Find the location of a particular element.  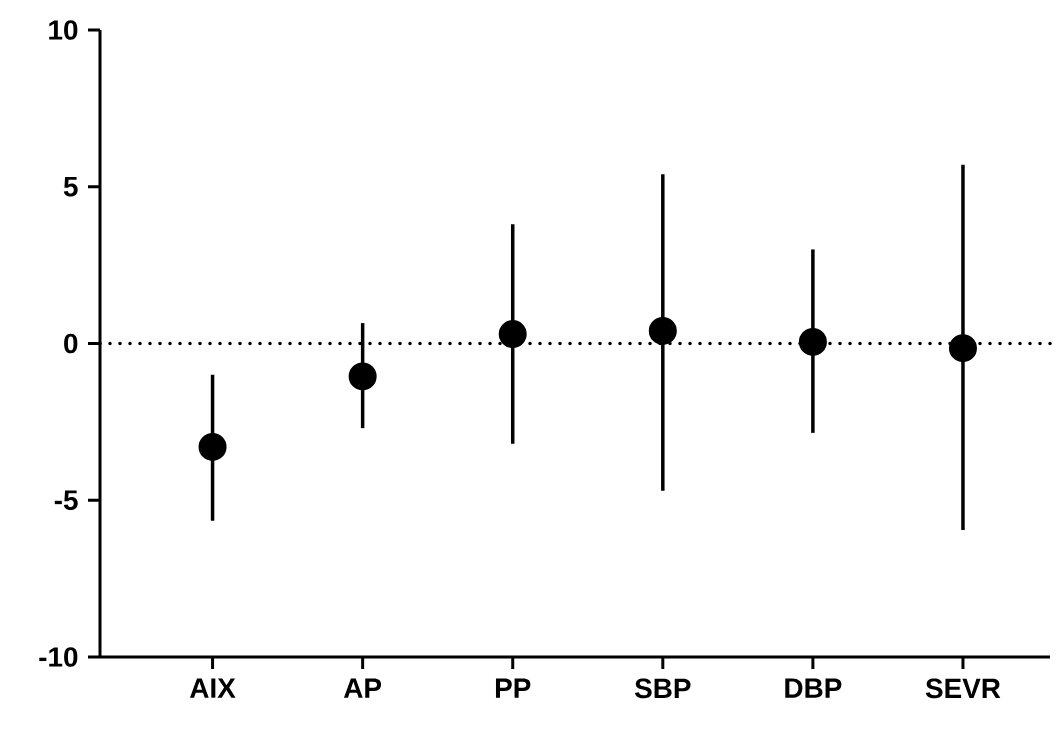

y-tick-label: -10 is located at coordinates (58, 657).